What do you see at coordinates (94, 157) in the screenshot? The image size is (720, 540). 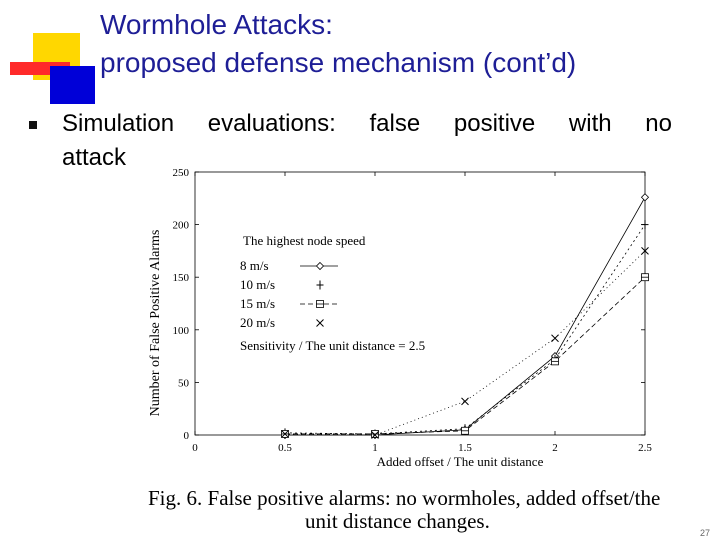 I see `bullet-text-line2: attack` at bounding box center [94, 157].